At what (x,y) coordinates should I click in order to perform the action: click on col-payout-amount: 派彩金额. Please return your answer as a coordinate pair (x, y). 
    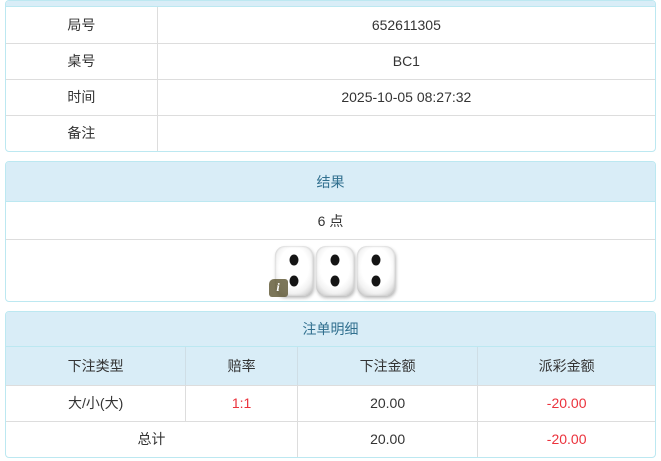
    Looking at the image, I should click on (566, 366).